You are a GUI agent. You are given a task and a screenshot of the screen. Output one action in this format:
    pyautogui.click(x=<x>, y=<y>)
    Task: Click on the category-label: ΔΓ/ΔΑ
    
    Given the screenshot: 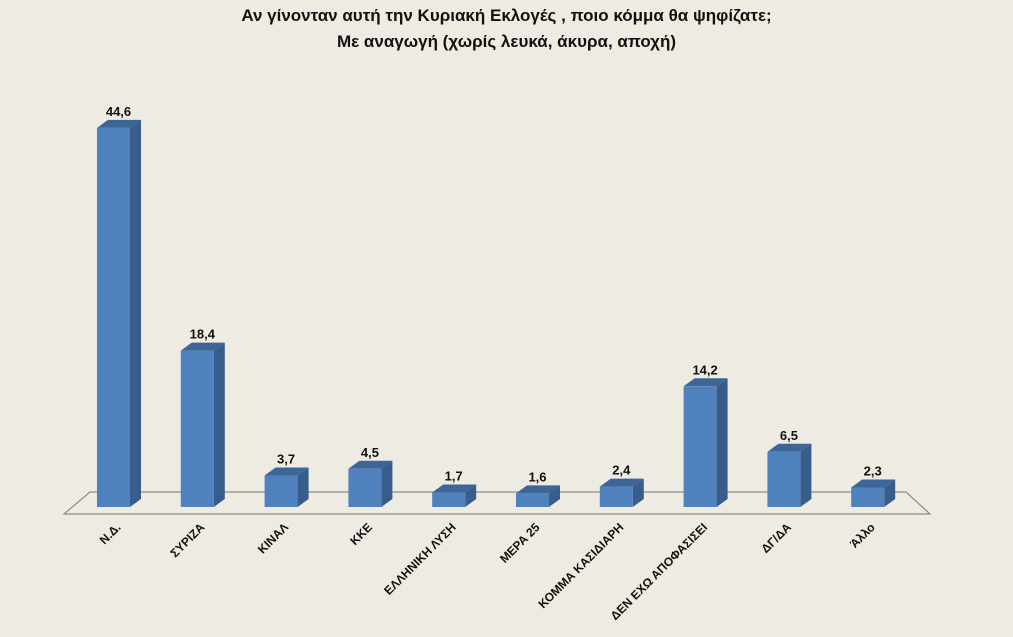 What is the action you would take?
    pyautogui.click(x=776, y=538)
    